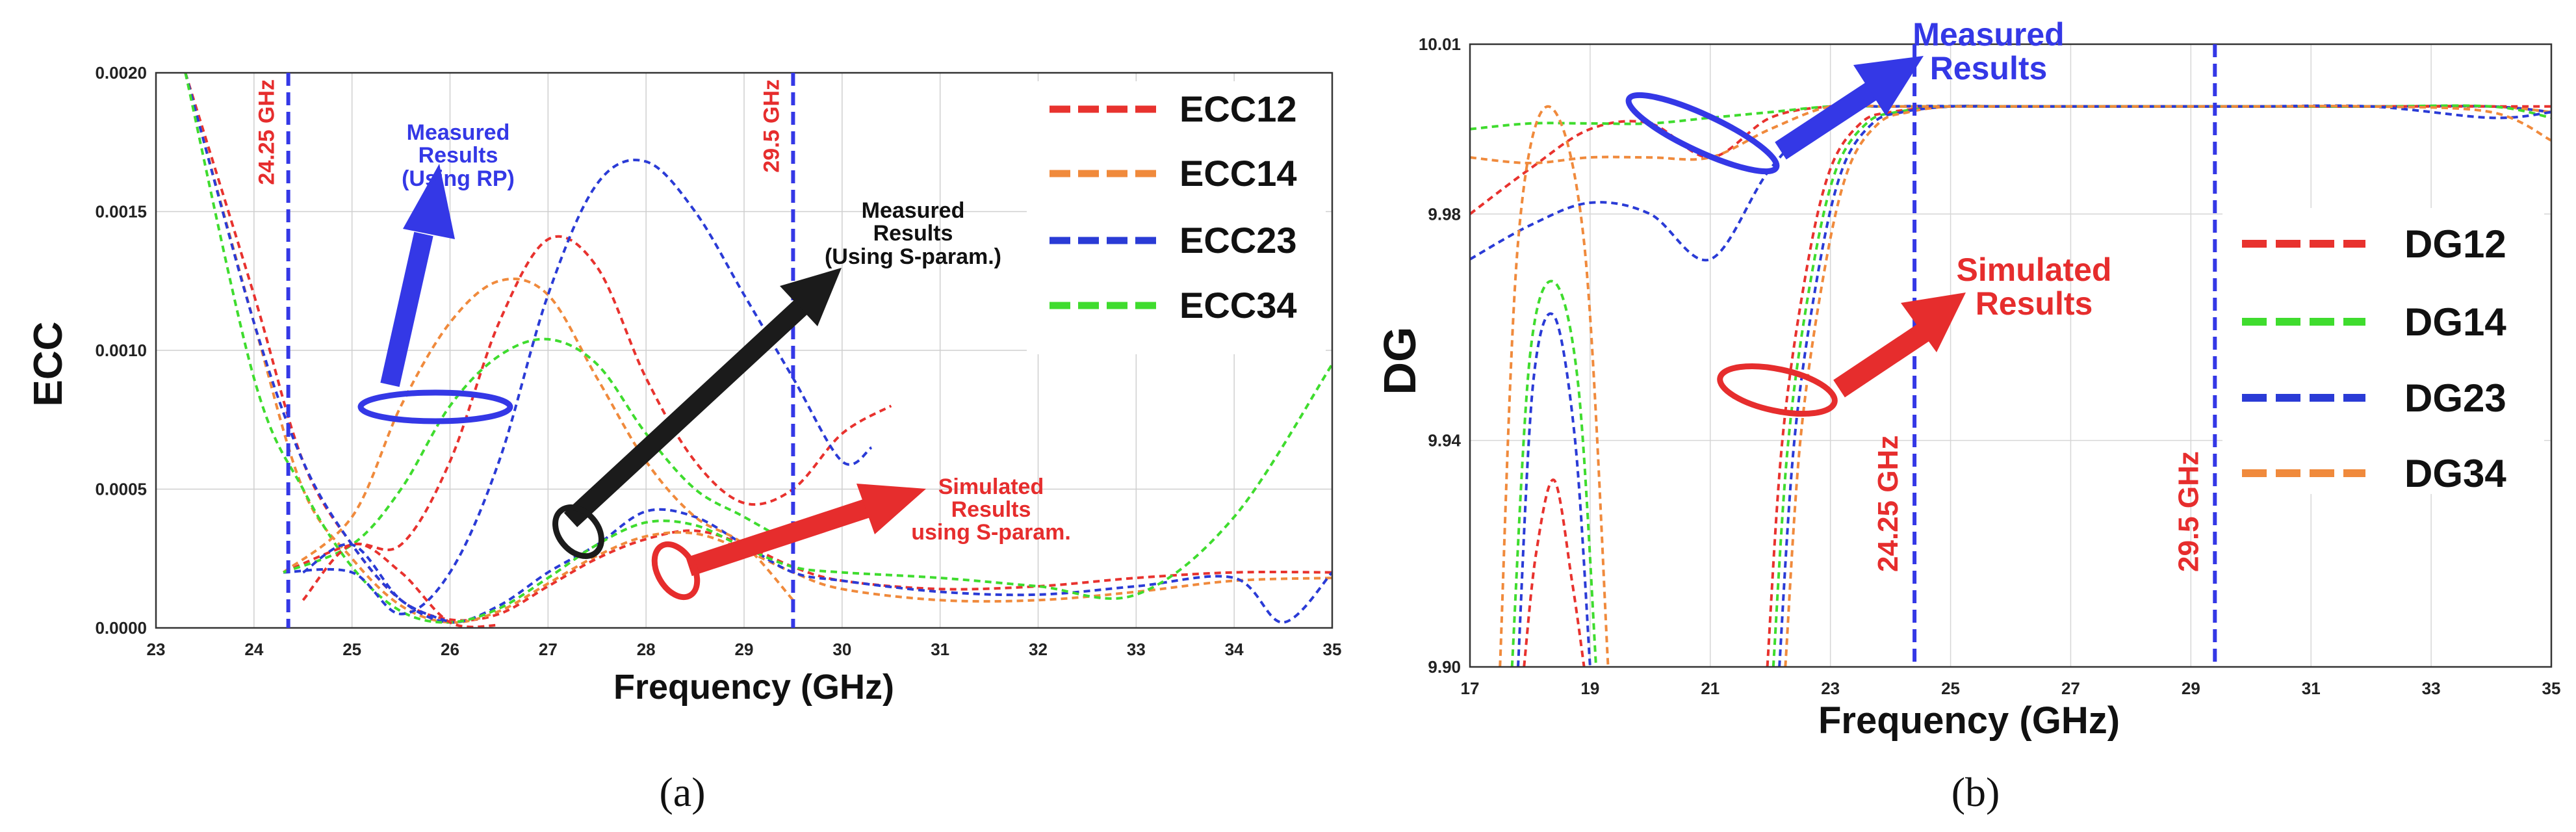 This screenshot has width=2576, height=832. What do you see at coordinates (578, 532) in the screenshot?
I see `ellipse-measured-sp` at bounding box center [578, 532].